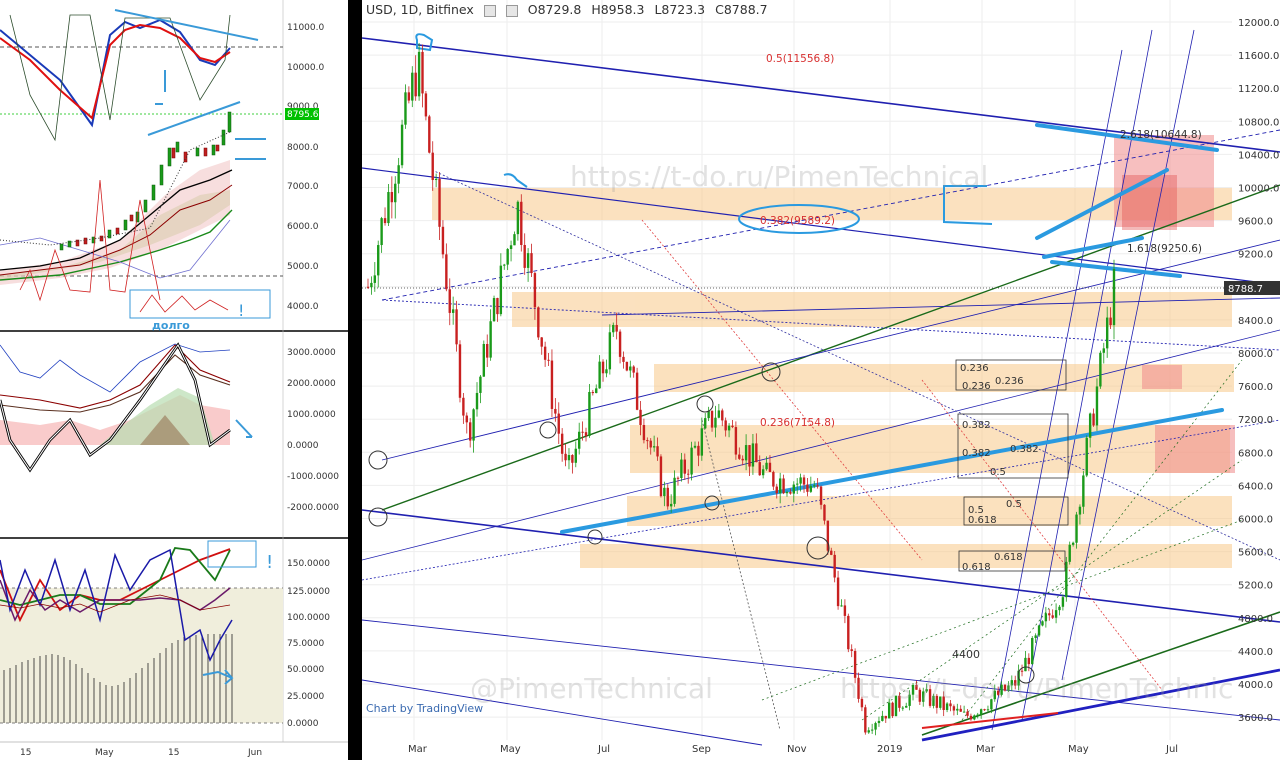 The width and height of the screenshot is (1280, 760). Describe the element at coordinates (1255, 255) in the screenshot. I see `y-tick: 9200.0` at that location.